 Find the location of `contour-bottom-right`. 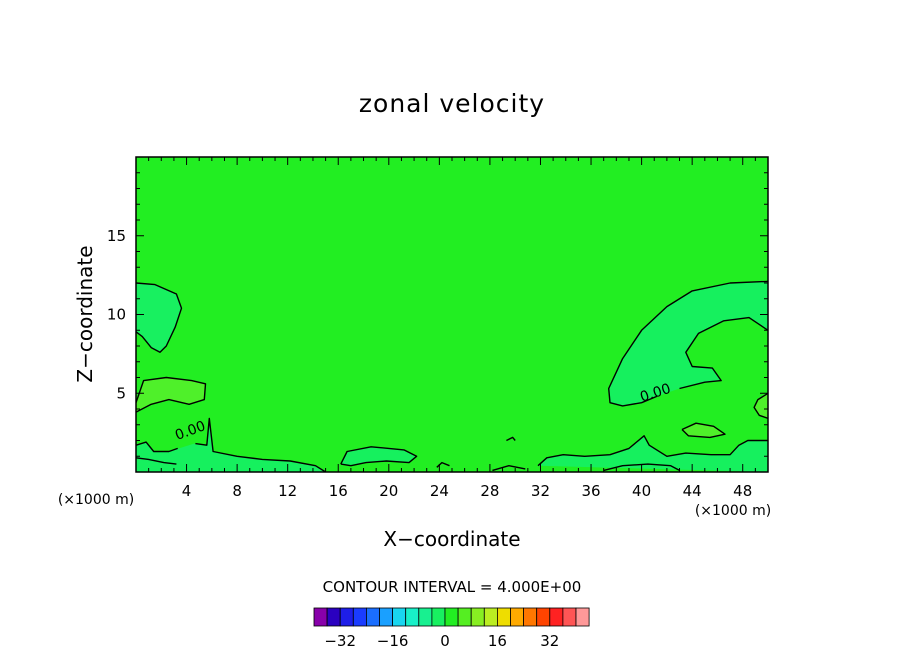

contour-bottom-right is located at coordinates (652, 451).